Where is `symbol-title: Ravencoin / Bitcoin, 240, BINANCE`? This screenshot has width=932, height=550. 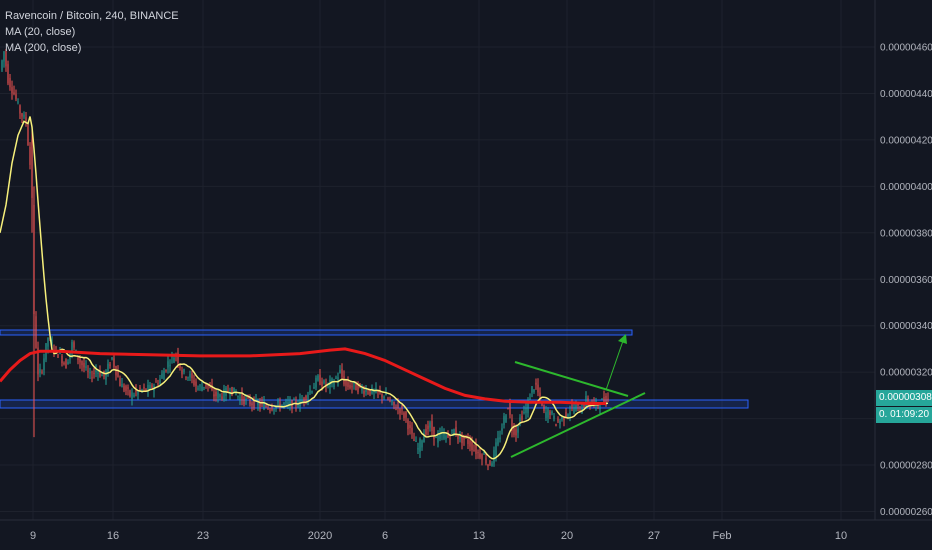
symbol-title: Ravencoin / Bitcoin, 240, BINANCE is located at coordinates (92, 16).